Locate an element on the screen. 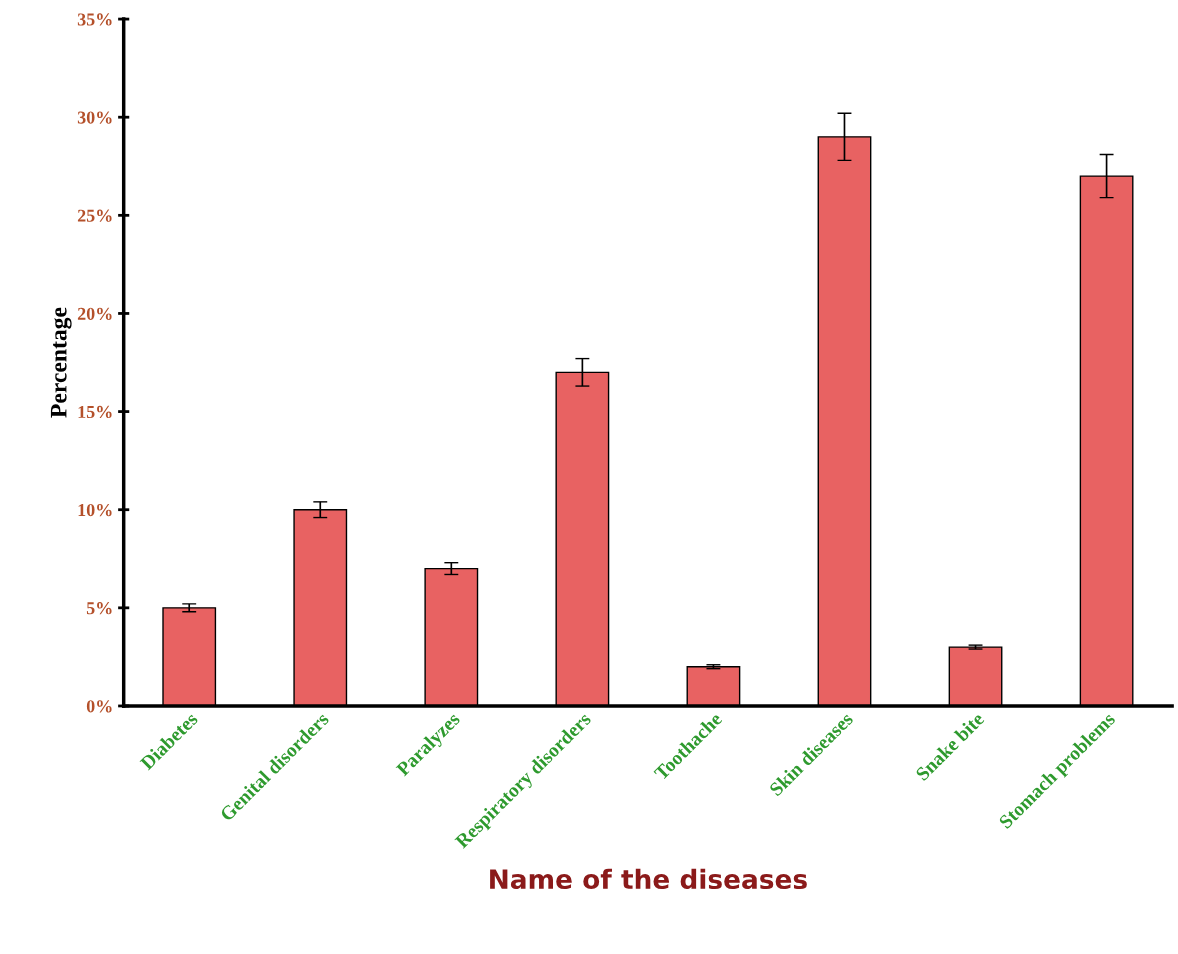 The width and height of the screenshot is (1178, 954). y-tick-label: 10% is located at coordinates (95, 510).